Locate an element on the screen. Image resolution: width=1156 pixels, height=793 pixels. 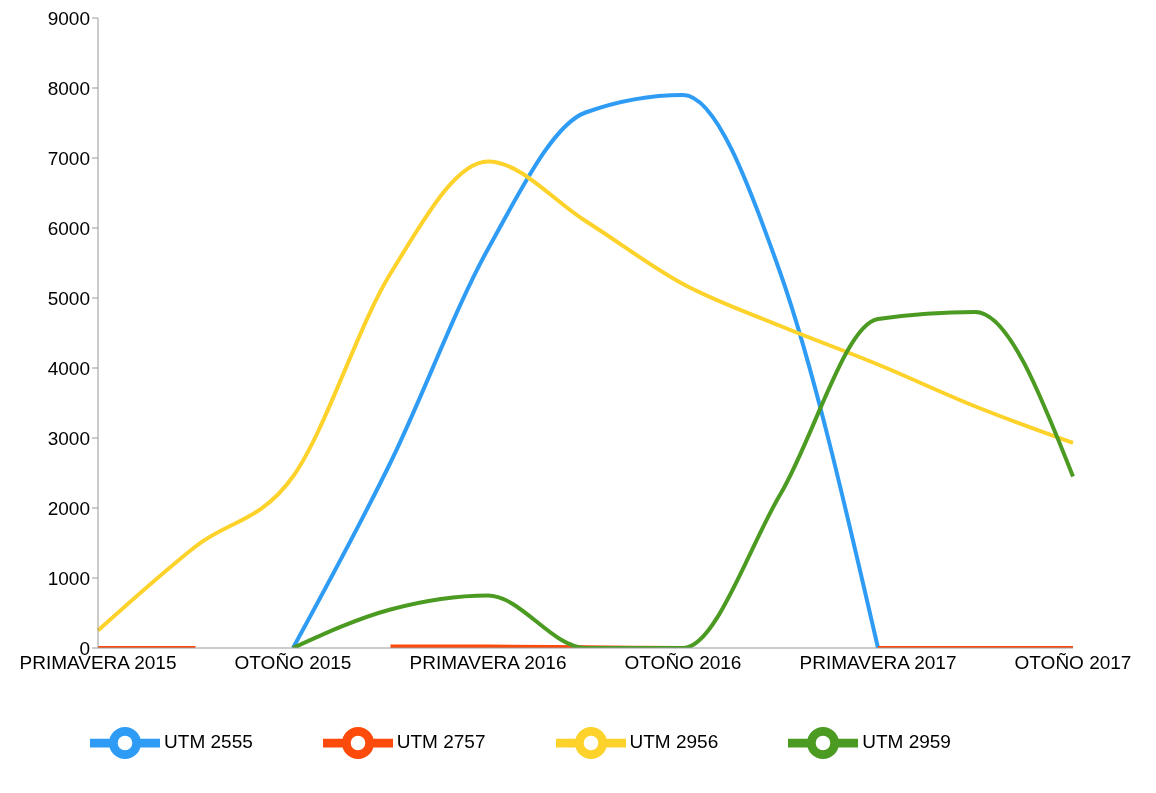
x-tick-label: PRIMAVERA 2016 is located at coordinates (488, 663).